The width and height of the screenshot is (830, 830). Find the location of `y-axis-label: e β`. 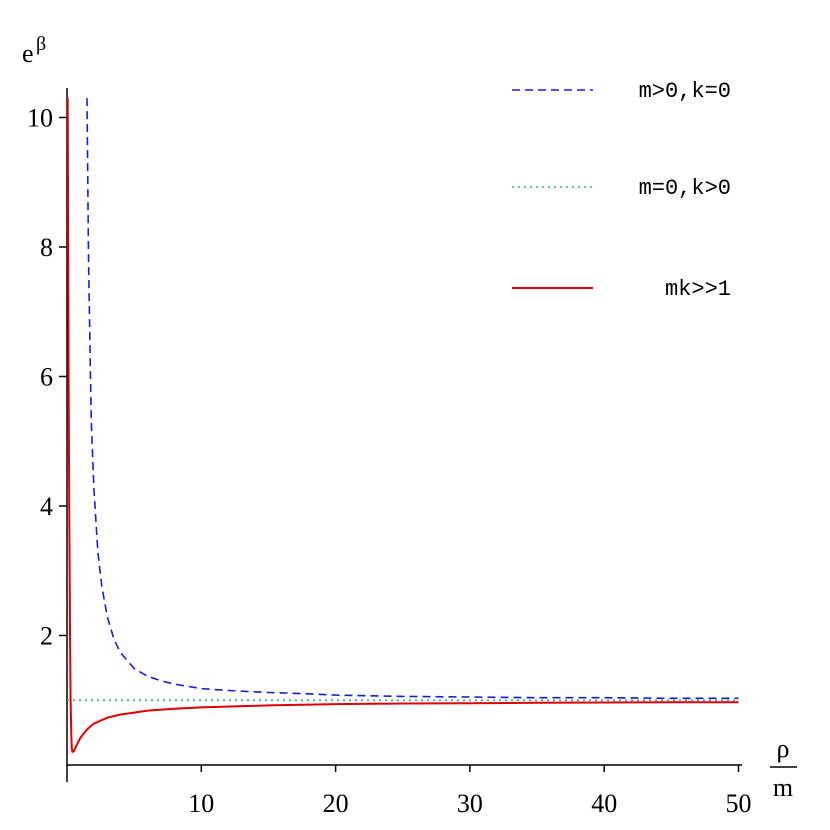

y-axis-label: e β is located at coordinates (34, 50).